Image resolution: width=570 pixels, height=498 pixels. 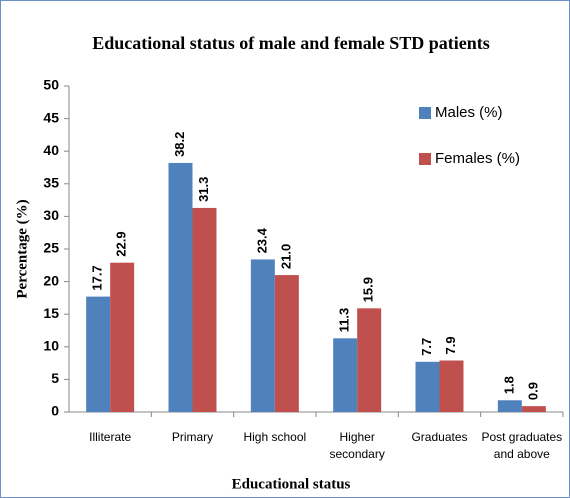 What do you see at coordinates (179, 144) in the screenshot?
I see `data-label: 38.2` at bounding box center [179, 144].